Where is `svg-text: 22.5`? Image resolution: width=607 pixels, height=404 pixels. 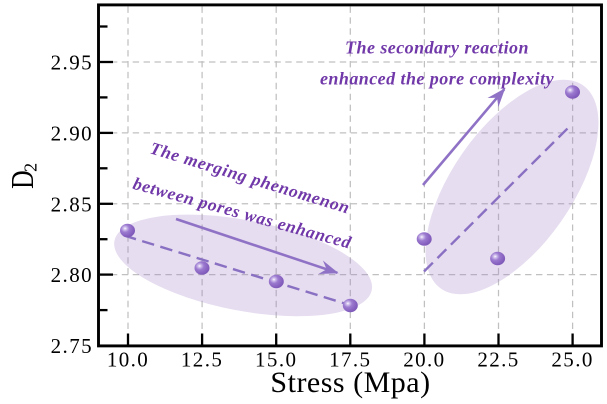 svg-text: 22.5 is located at coordinates (498, 360).